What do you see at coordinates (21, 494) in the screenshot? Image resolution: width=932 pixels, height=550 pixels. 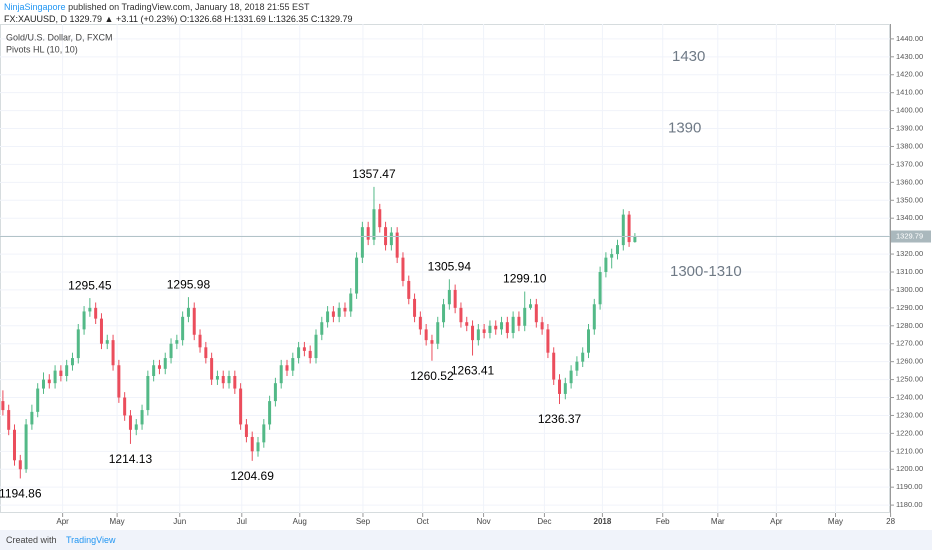 I see `pivot-low-label: 1194.86` at bounding box center [21, 494].